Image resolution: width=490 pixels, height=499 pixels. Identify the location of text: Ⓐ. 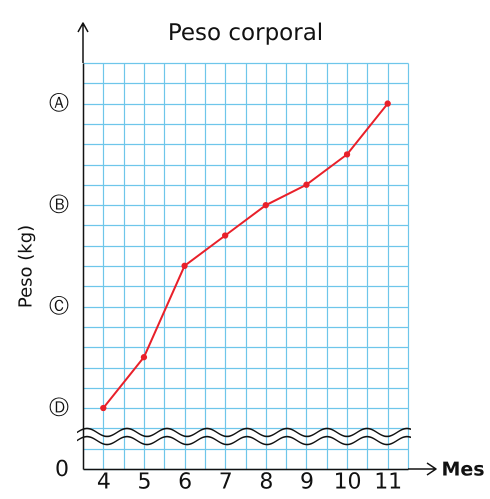
(59, 102).